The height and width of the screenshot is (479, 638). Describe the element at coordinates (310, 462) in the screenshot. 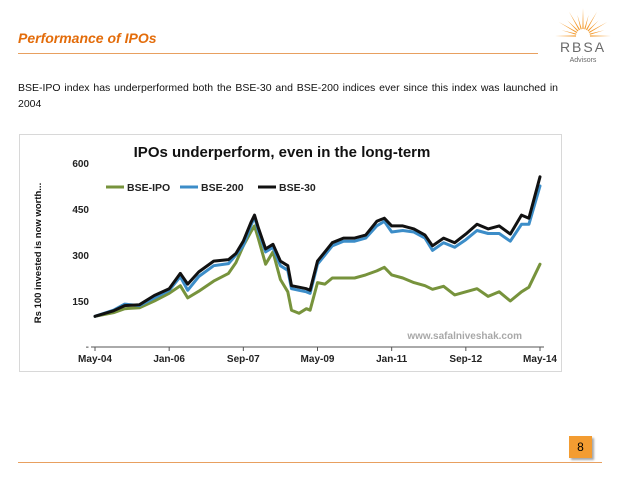

I see `footer-rule` at that location.